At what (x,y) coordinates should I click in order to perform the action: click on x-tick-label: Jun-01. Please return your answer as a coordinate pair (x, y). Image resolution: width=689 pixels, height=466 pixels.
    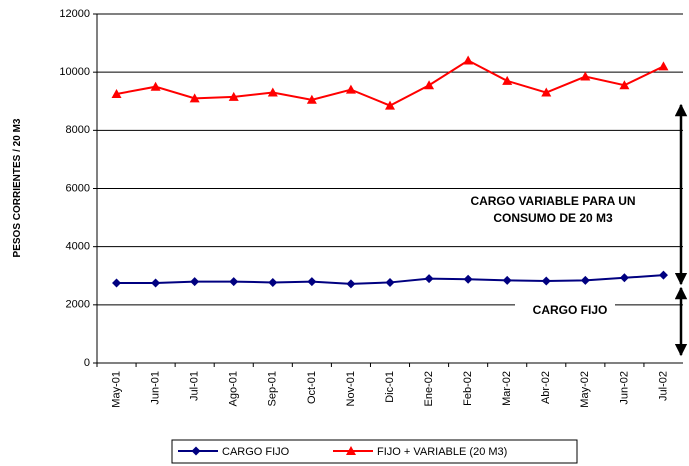
    Looking at the image, I should click on (156, 388).